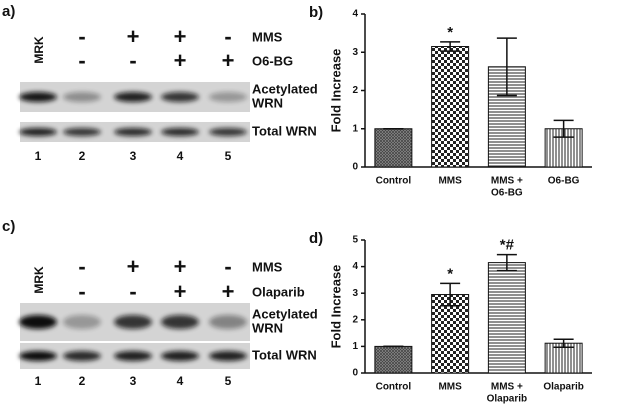 The height and width of the screenshot is (414, 624). What do you see at coordinates (272, 60) in the screenshot?
I see `treatment-name: O6-BG` at bounding box center [272, 60].